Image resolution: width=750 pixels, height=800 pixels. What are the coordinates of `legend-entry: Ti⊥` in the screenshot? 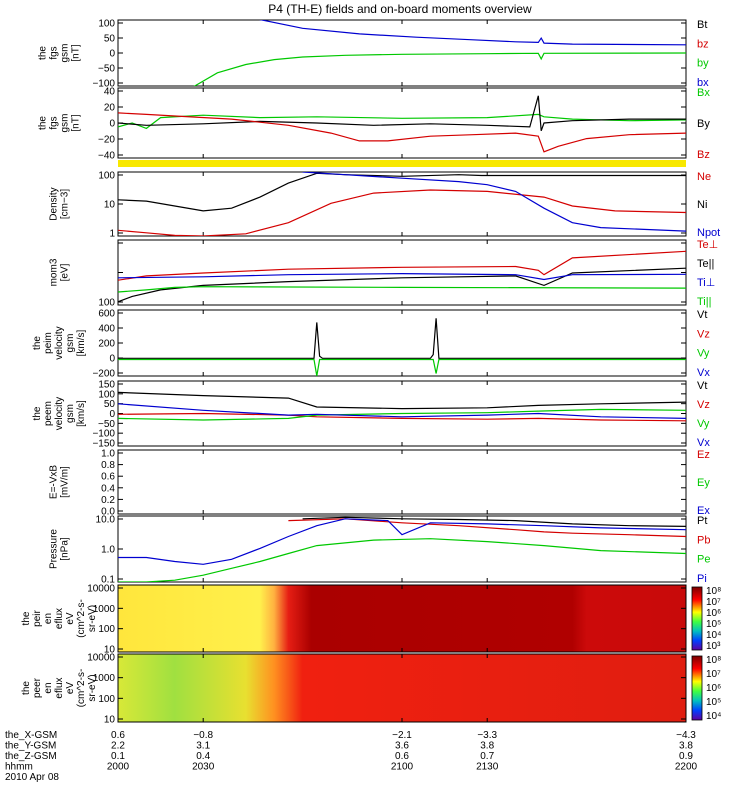 It's located at (706, 283).